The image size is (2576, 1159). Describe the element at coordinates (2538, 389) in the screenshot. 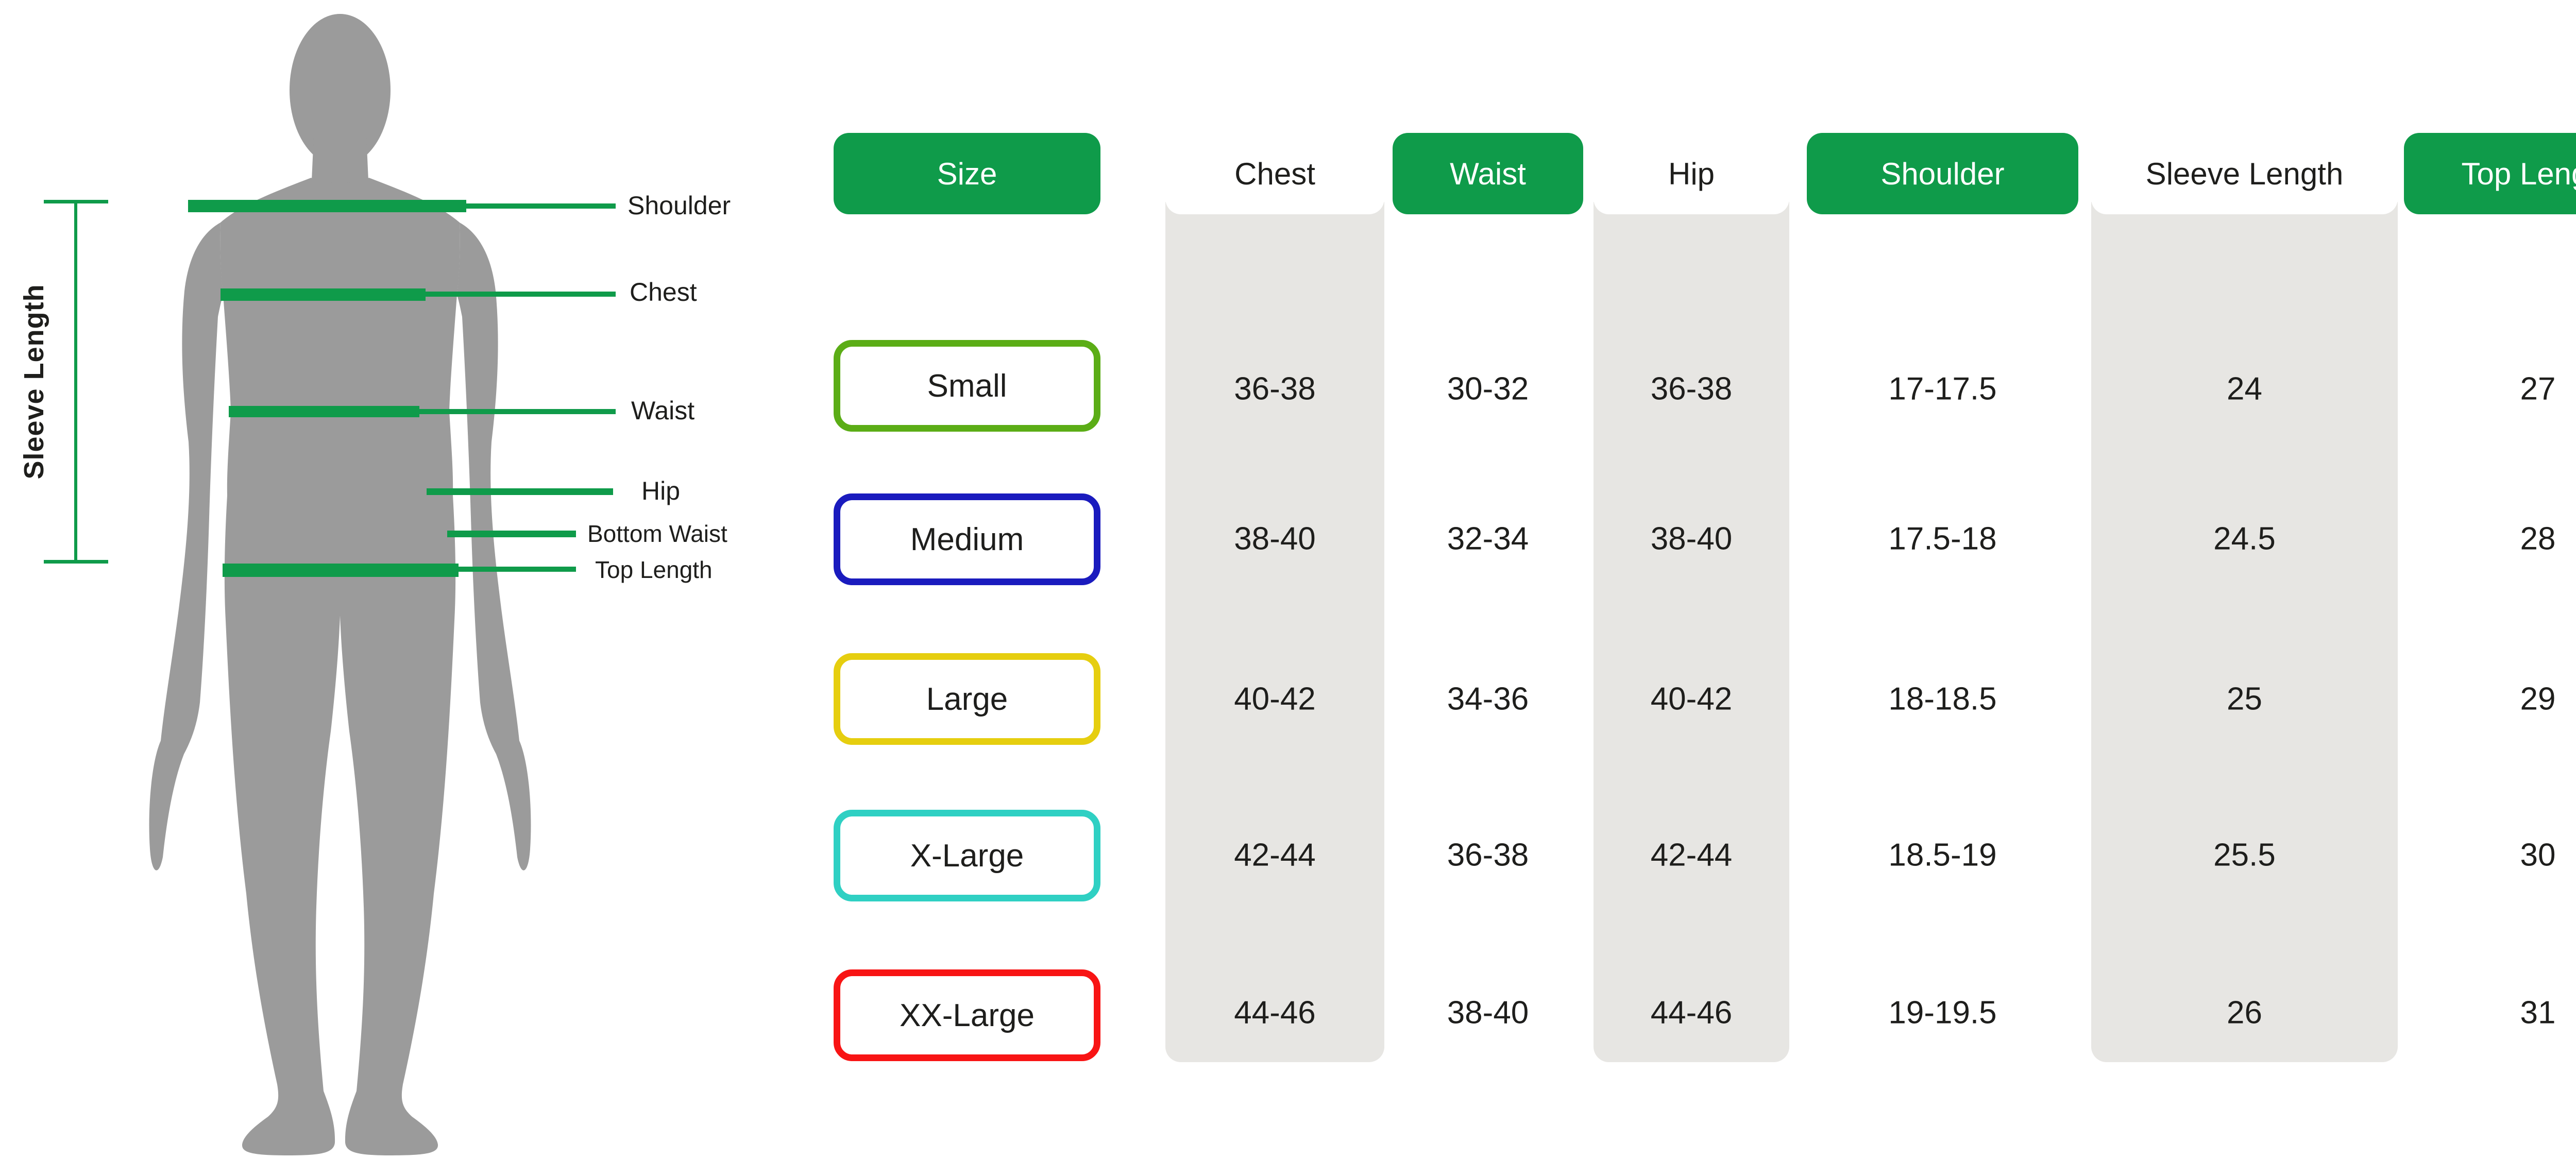

I see `cell-top-length-row-0: 27` at that location.